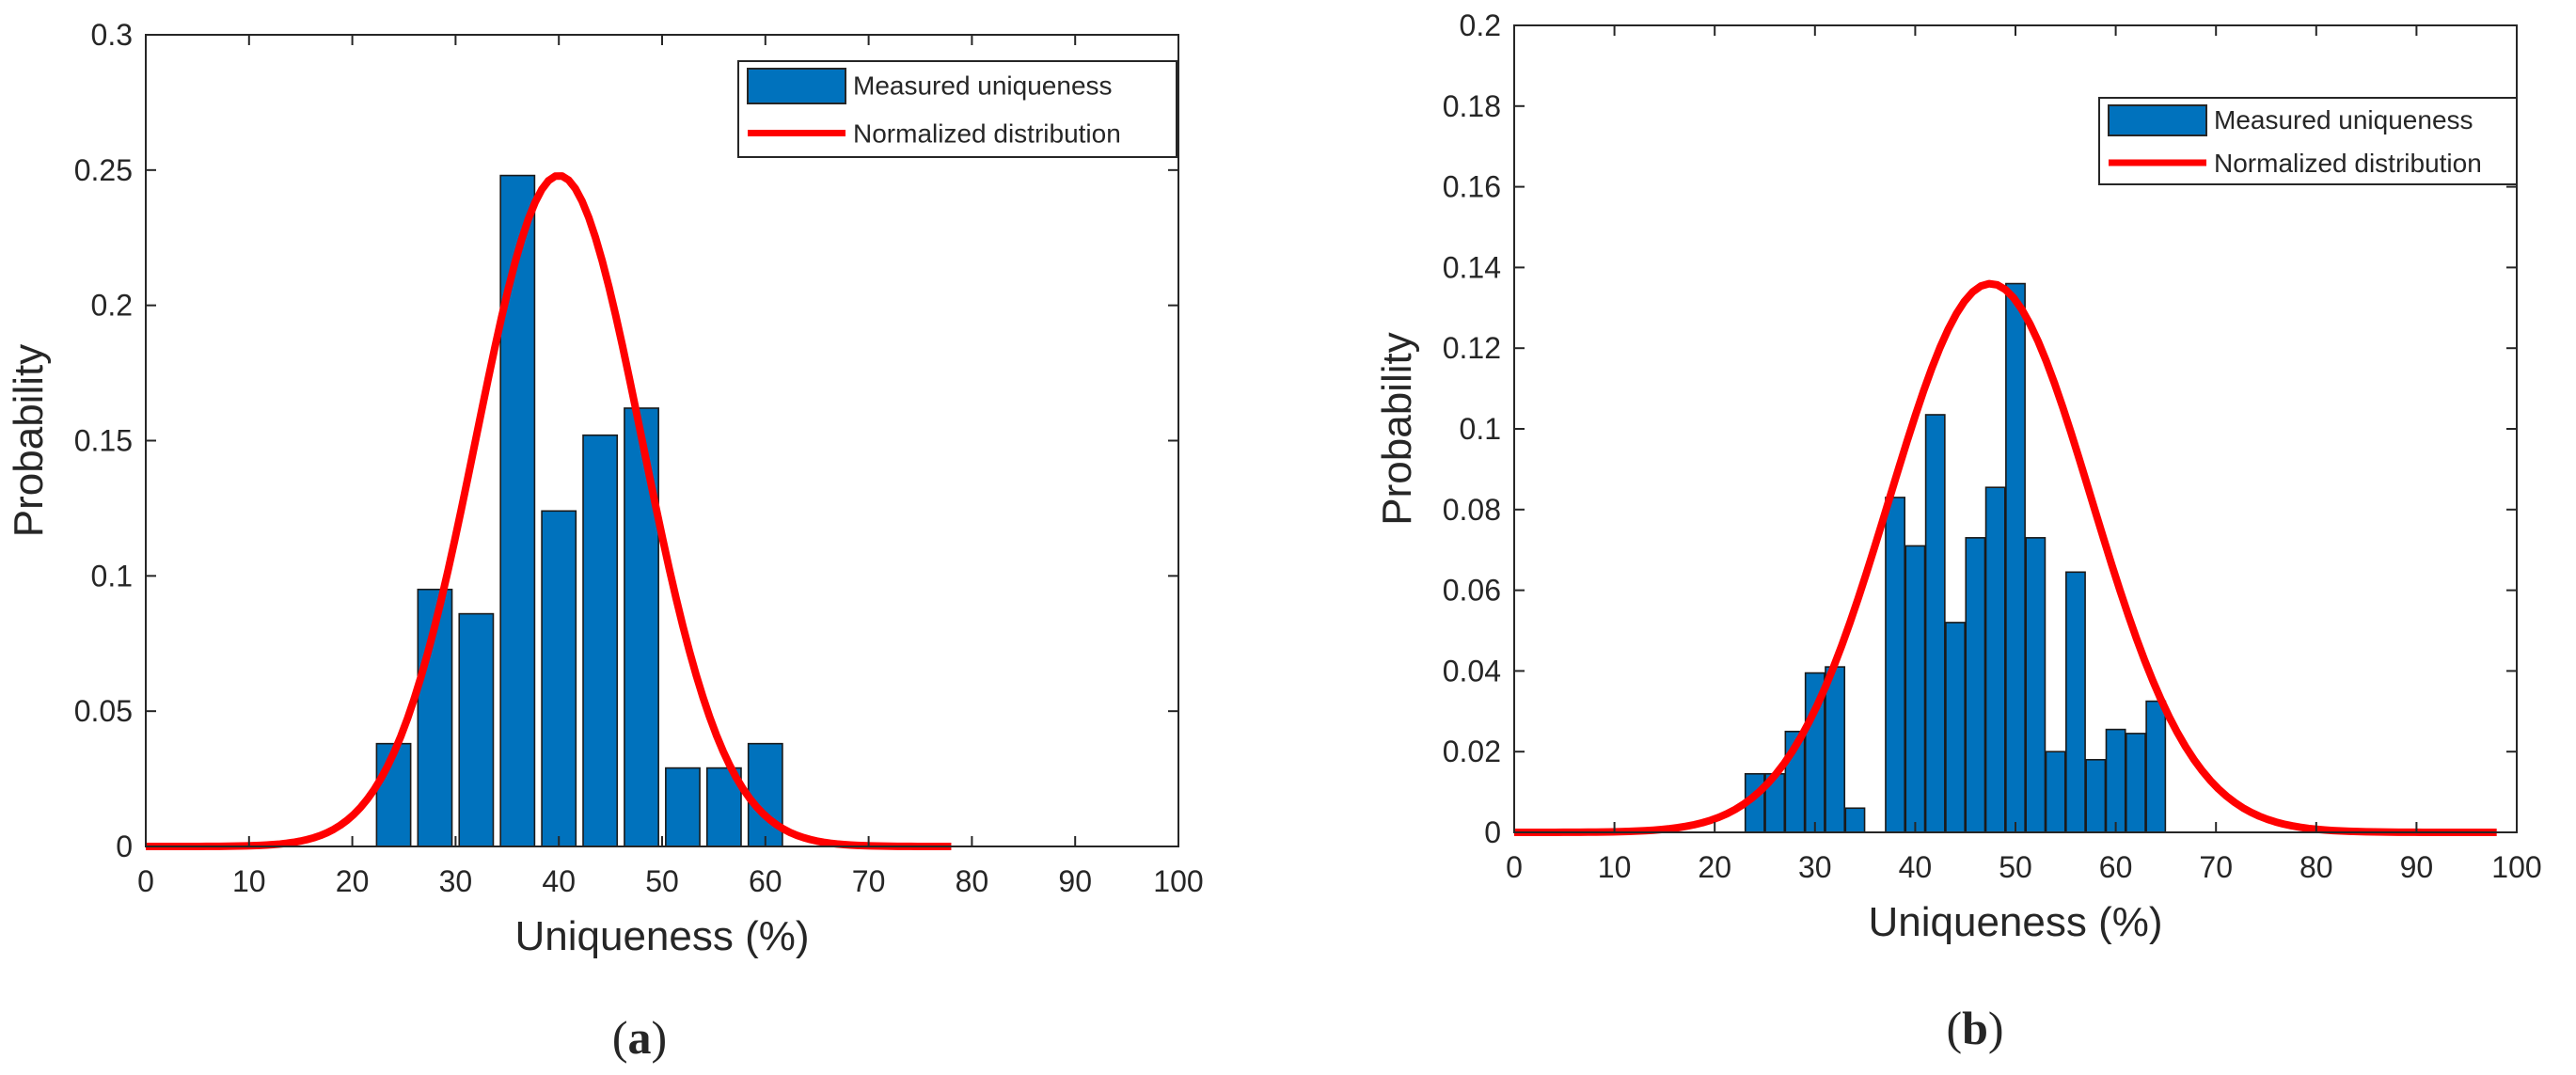  I want to click on y-tick-label-b-5: 0.1, so click(1480, 429).